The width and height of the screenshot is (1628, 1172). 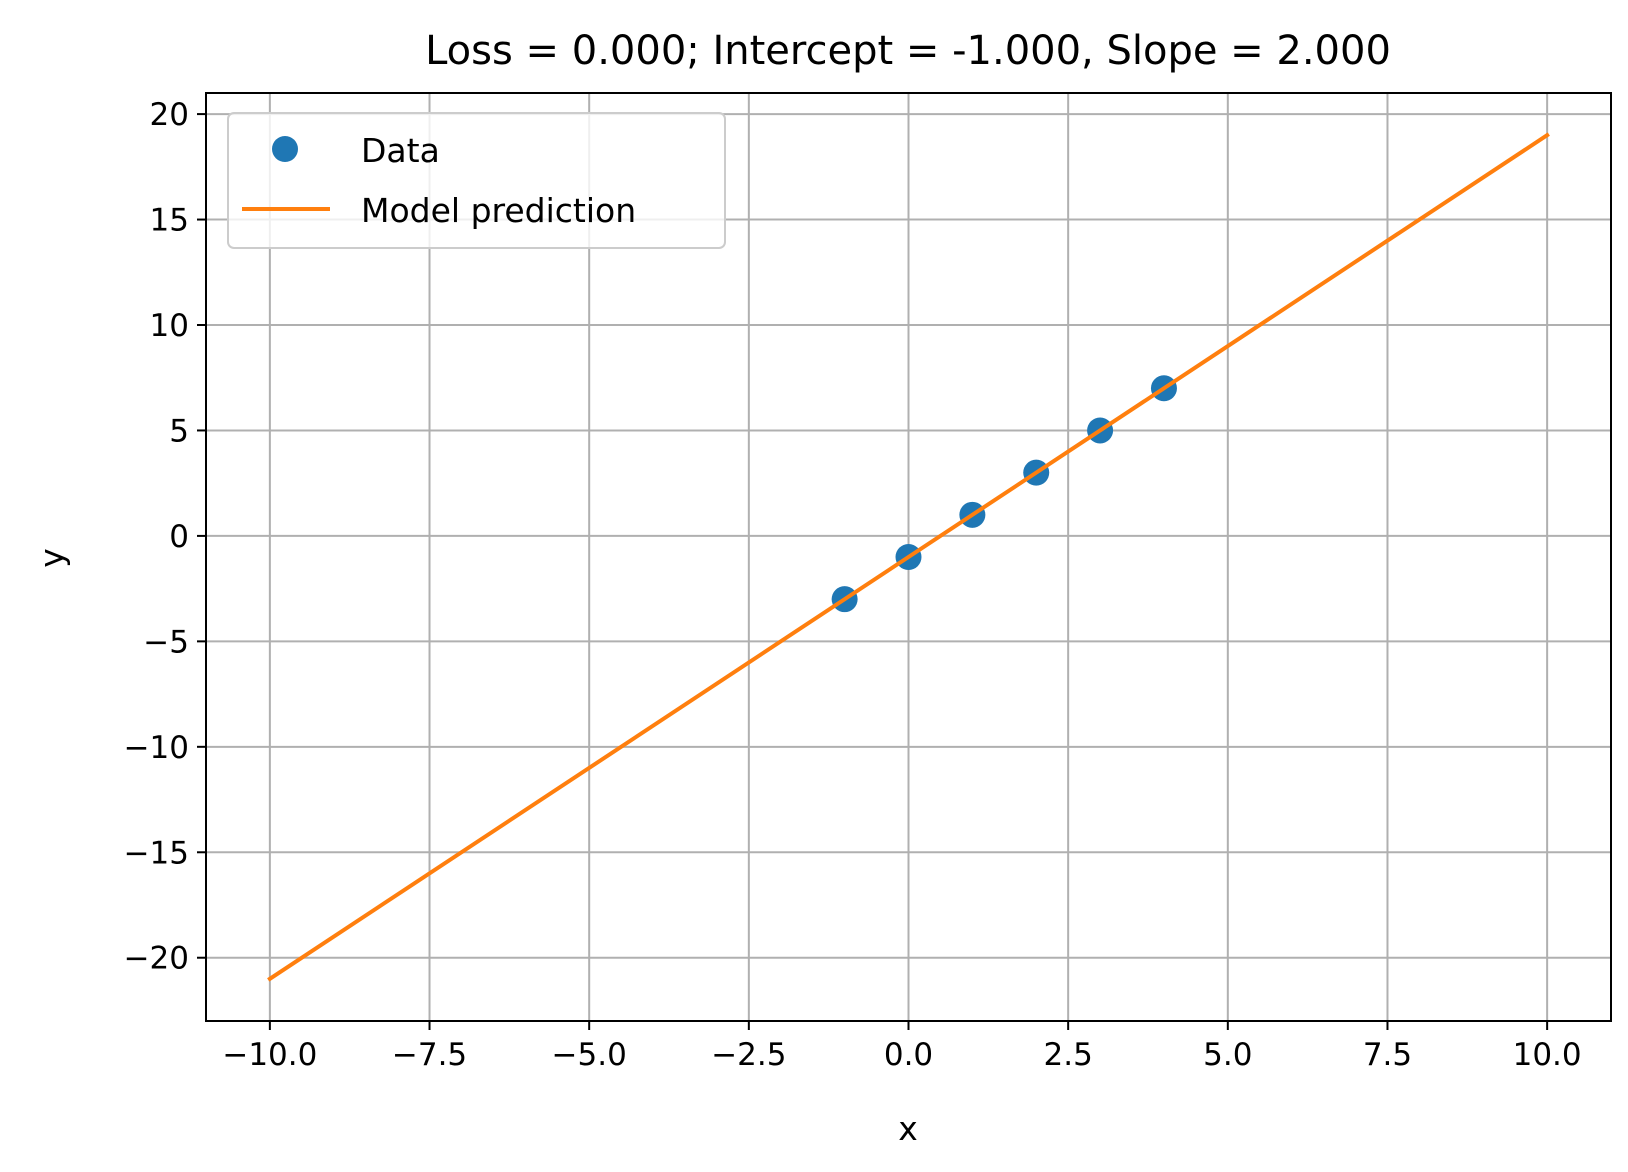 I want to click on y-tick-label-5: 5, so click(x=179, y=431).